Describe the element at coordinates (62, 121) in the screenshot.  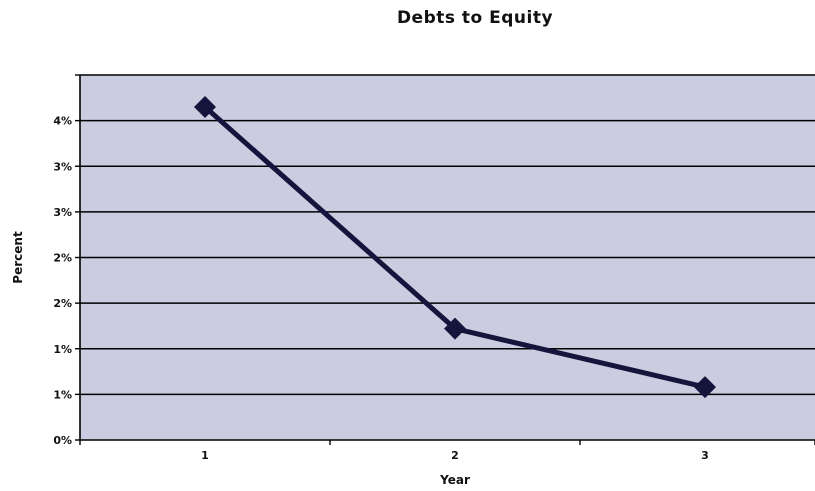
I see `y-tick-label: 4%` at that location.